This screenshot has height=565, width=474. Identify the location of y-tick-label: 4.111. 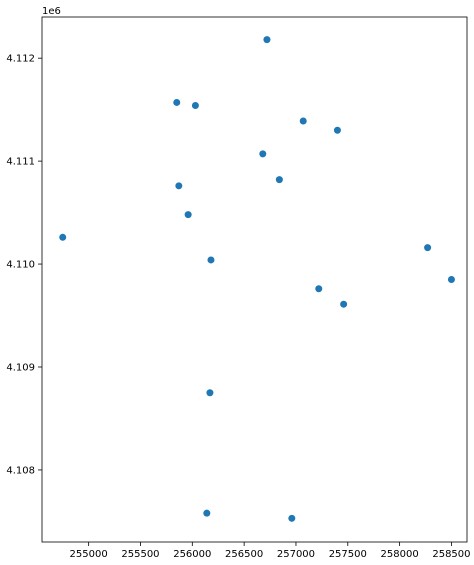
(20, 162).